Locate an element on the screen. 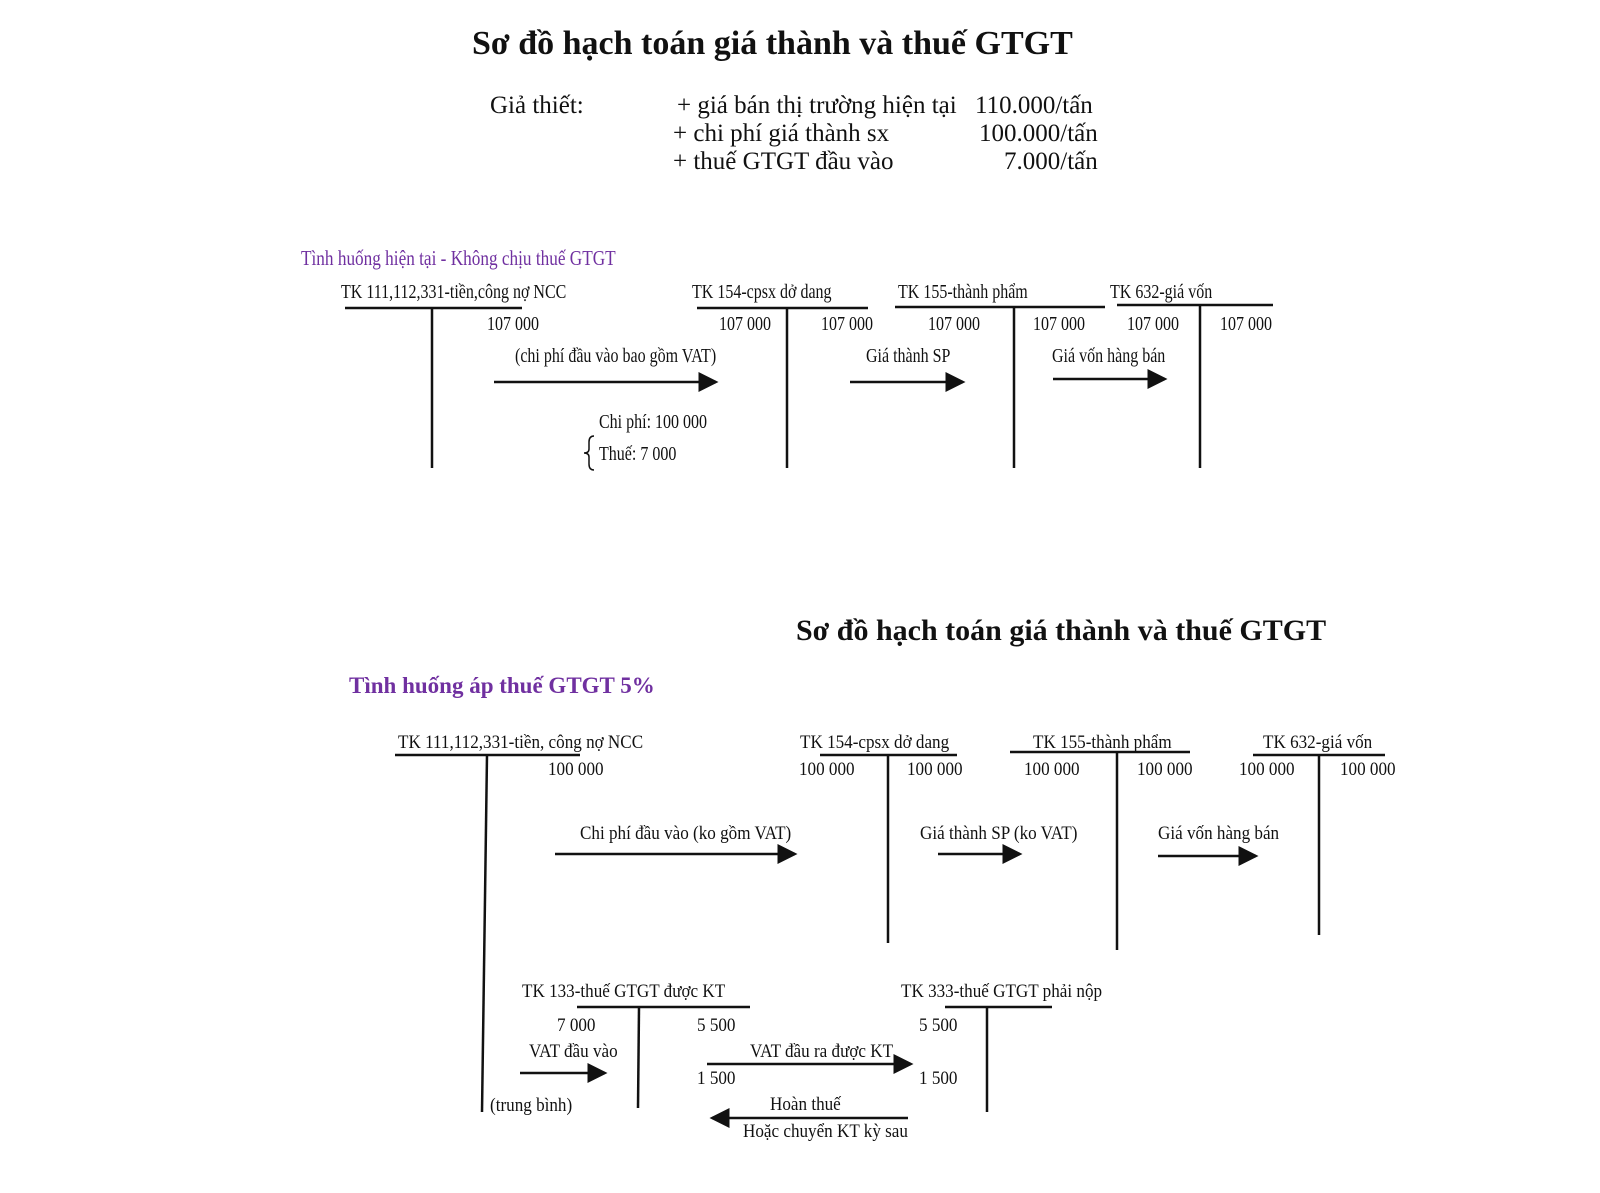  flow-label: Giá thành SP (ko VAT) is located at coordinates (999, 833).